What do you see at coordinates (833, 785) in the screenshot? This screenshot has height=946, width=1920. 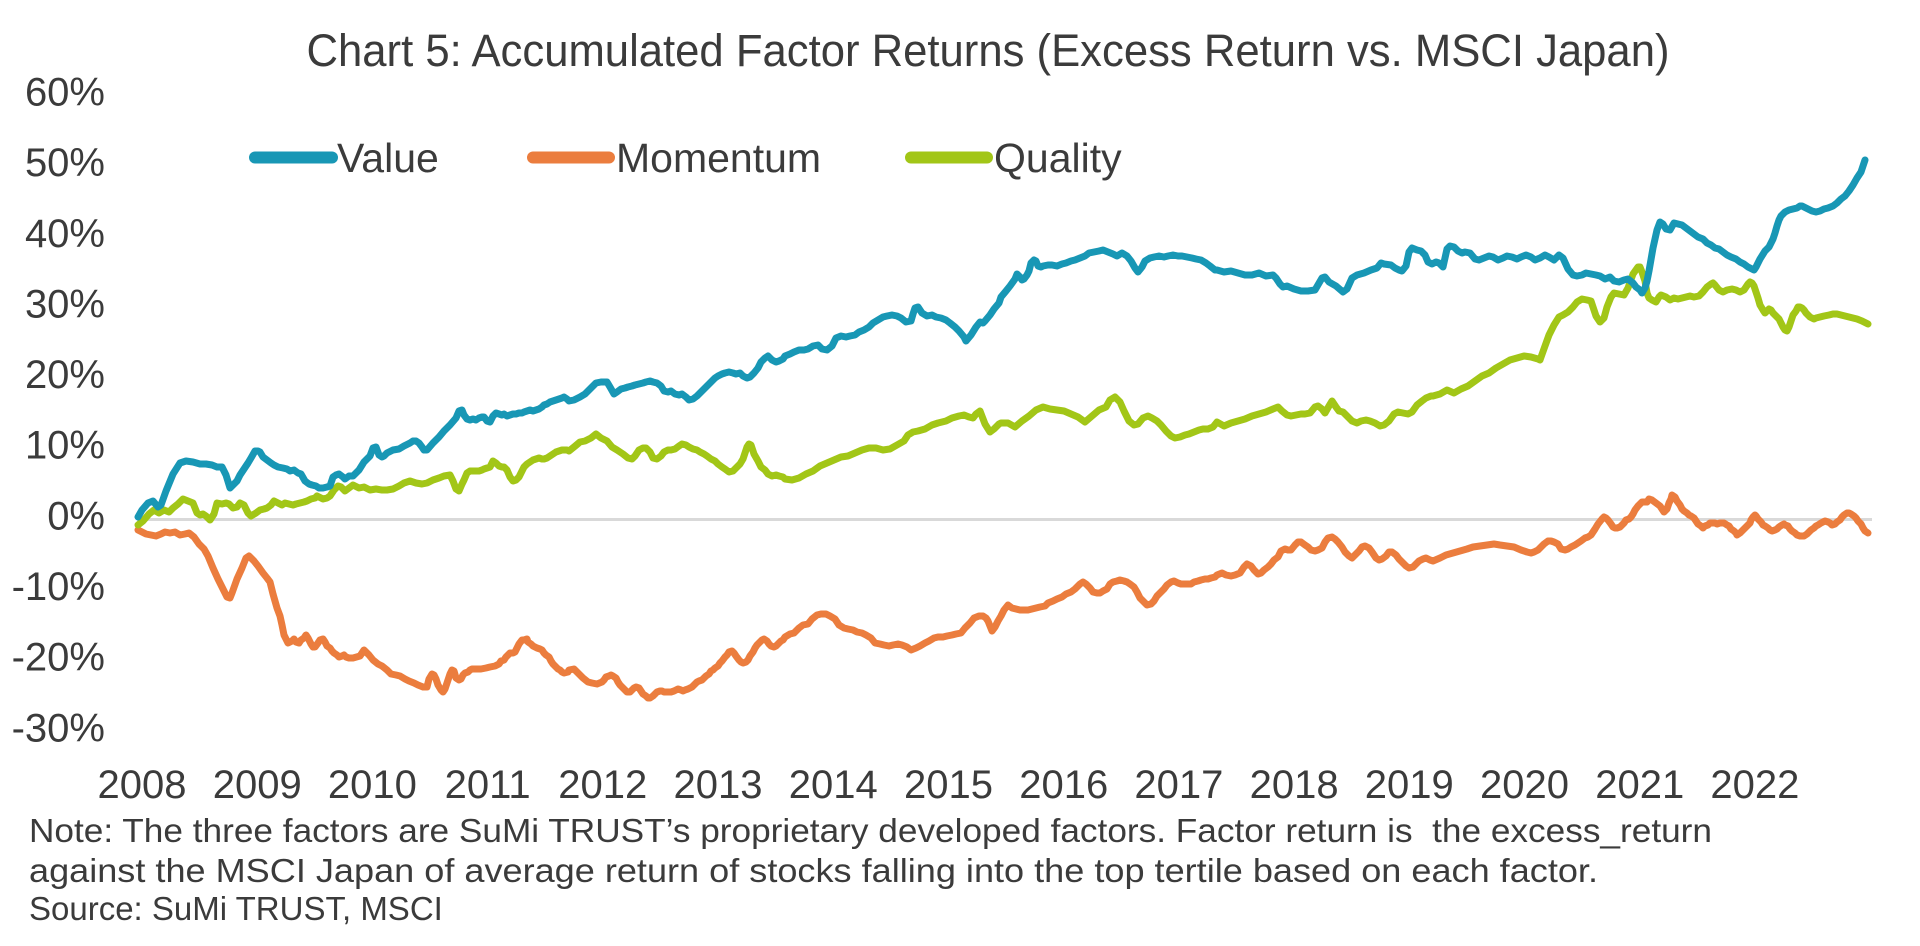 I see `svg-text: 2014` at bounding box center [833, 785].